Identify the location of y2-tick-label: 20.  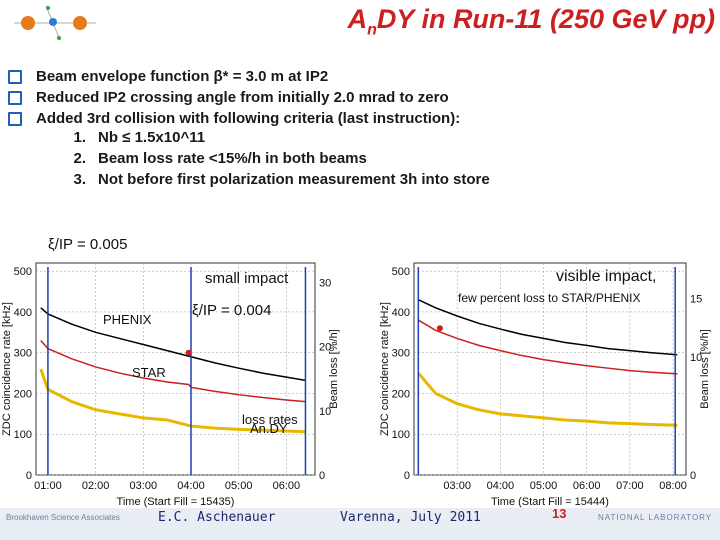
(325, 348).